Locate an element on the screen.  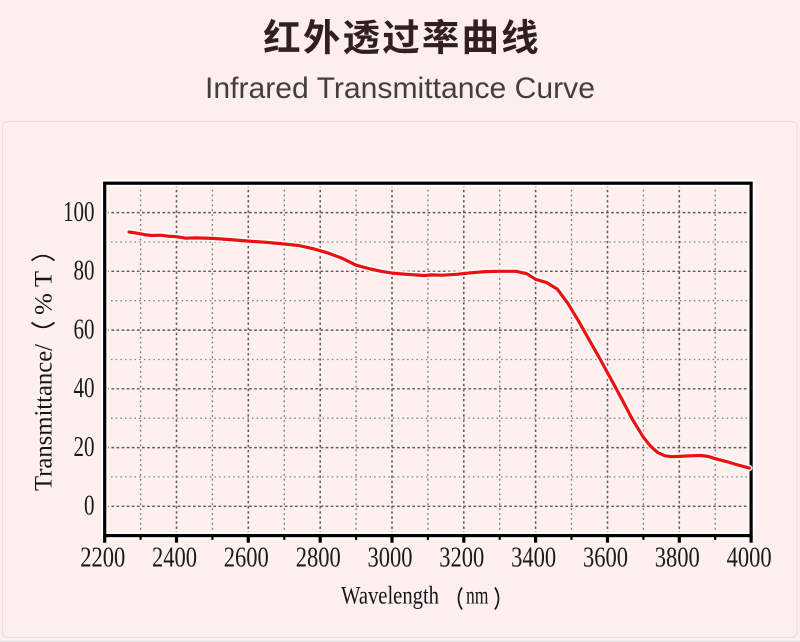
svg-text: 20 is located at coordinates (84, 447).